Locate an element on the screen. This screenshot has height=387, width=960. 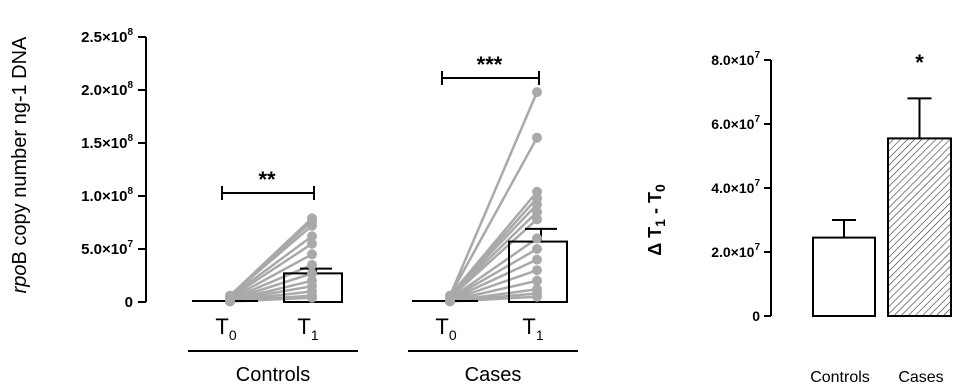
right-y-tick-label-mantissa: 0 is located at coordinates (756, 316).